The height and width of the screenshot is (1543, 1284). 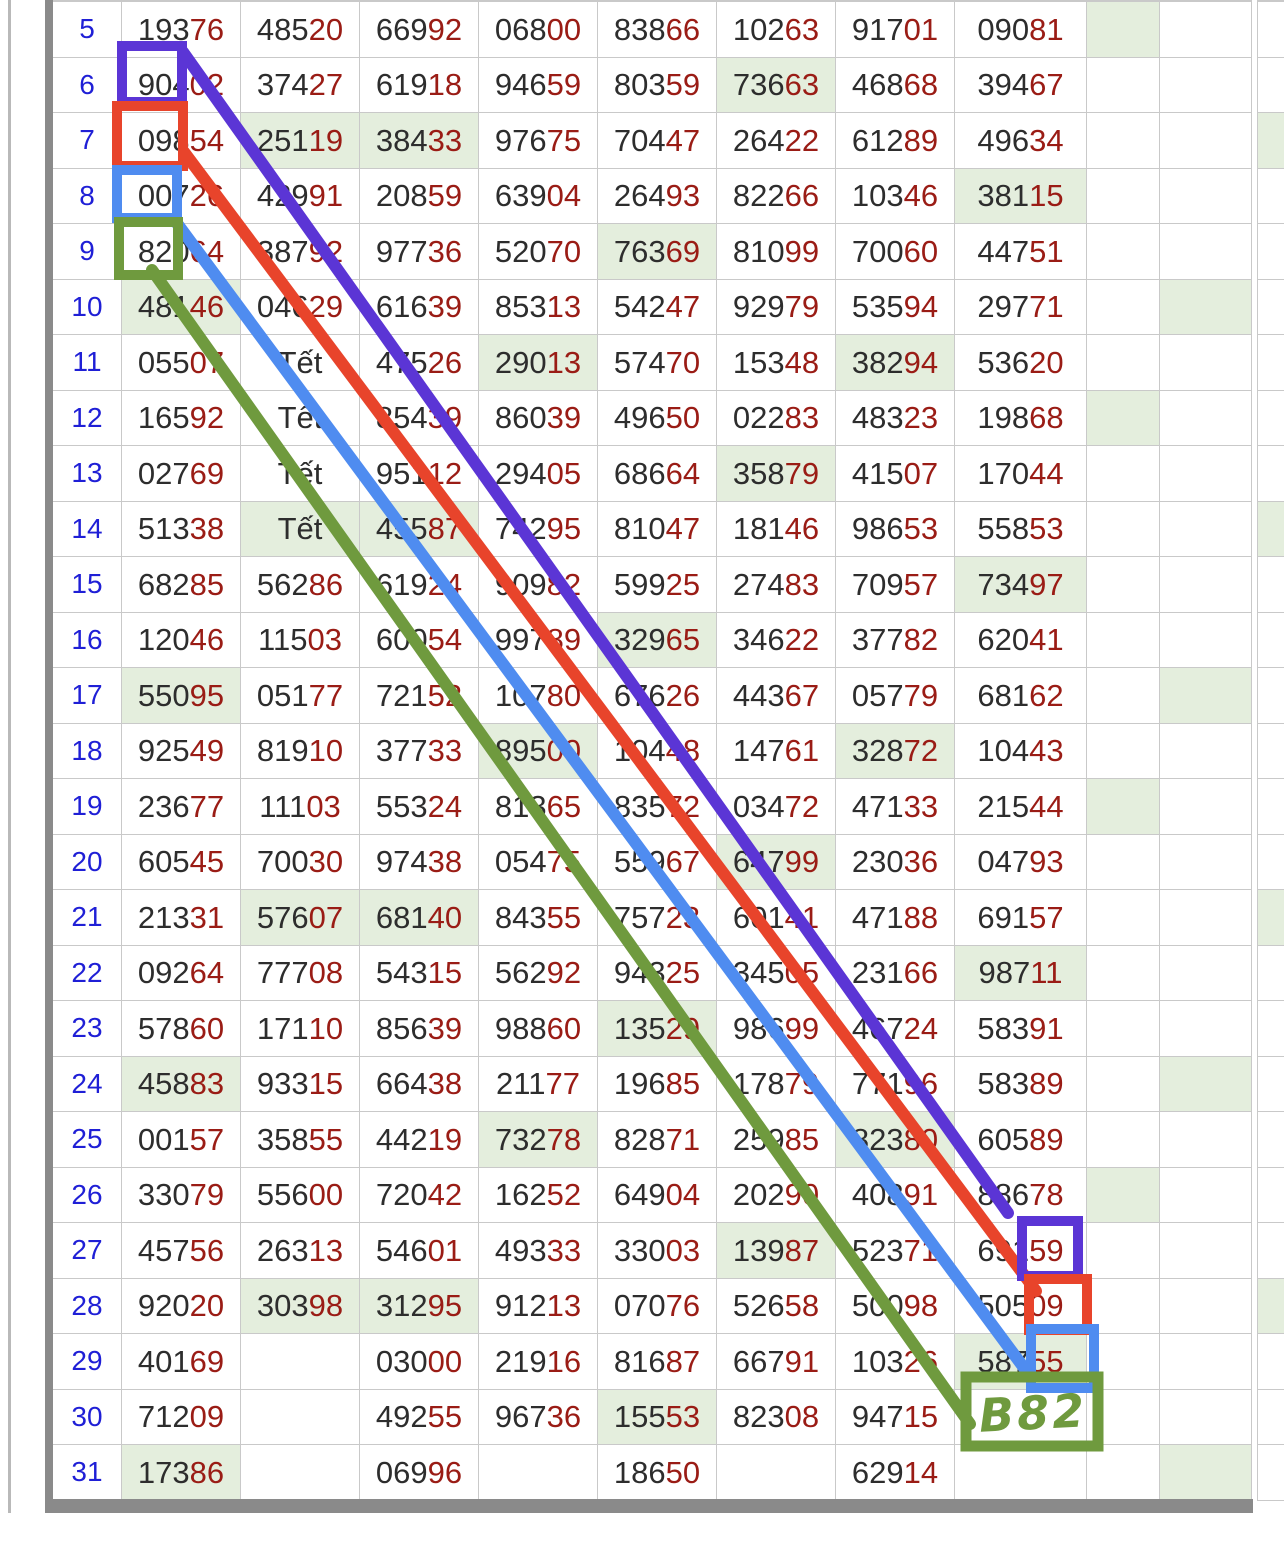 I want to click on cell-r27-c1: 457 56, so click(x=181, y=1251).